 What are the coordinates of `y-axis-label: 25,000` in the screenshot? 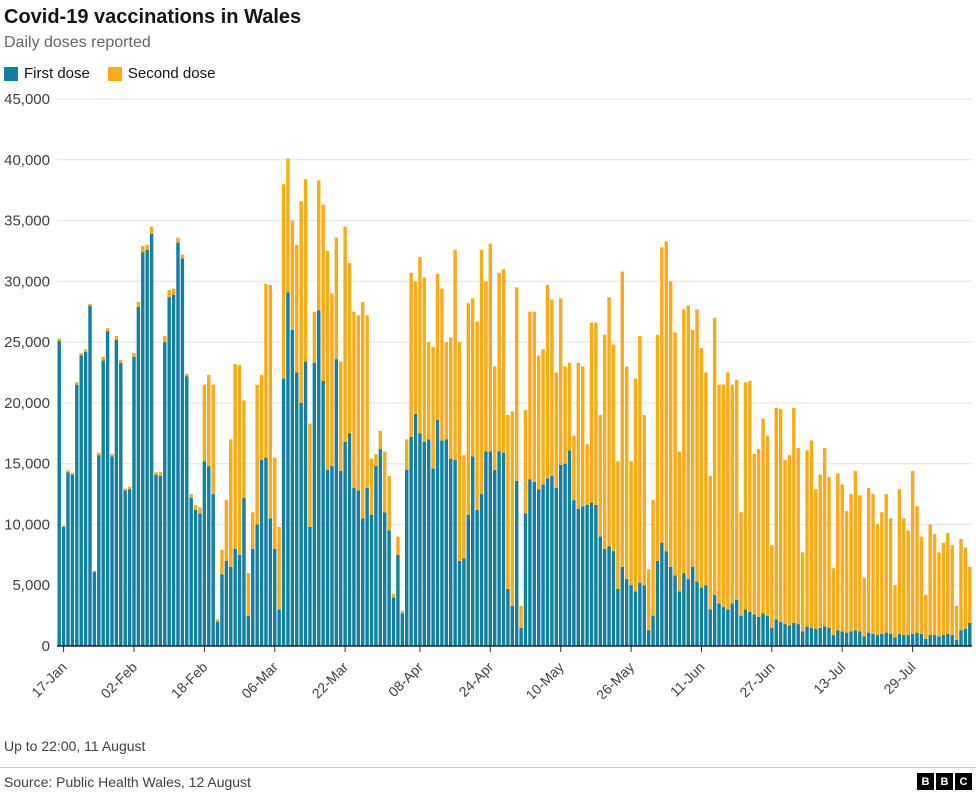 It's located at (27, 342).